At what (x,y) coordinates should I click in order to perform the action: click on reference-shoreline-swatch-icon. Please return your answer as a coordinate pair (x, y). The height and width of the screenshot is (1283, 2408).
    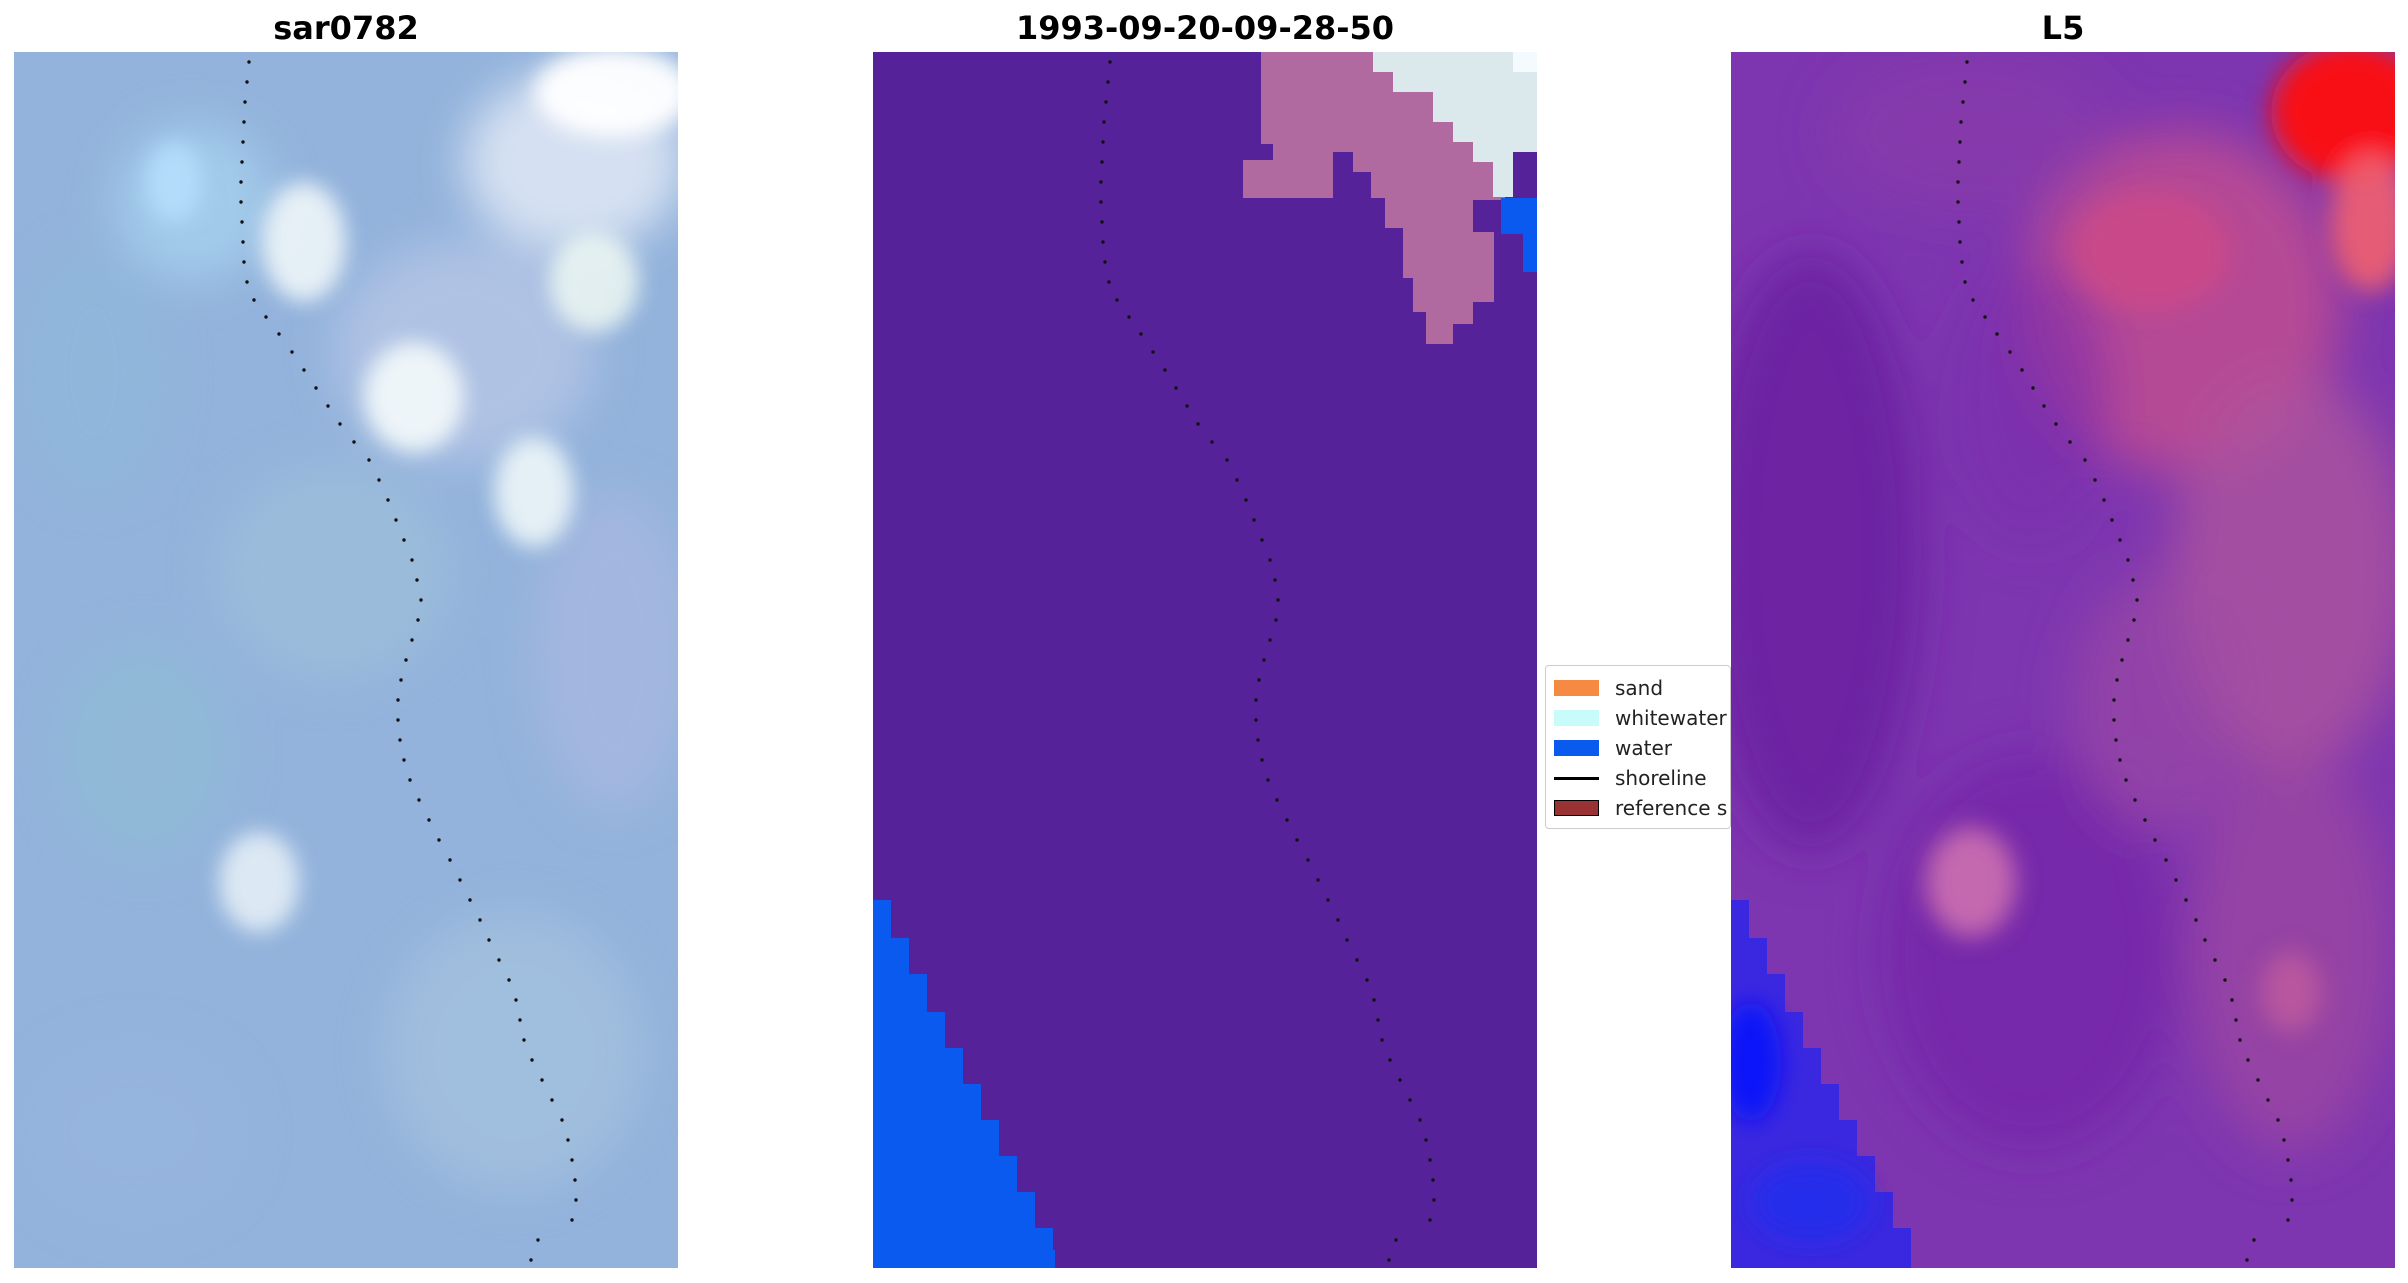
    Looking at the image, I should click on (1576, 808).